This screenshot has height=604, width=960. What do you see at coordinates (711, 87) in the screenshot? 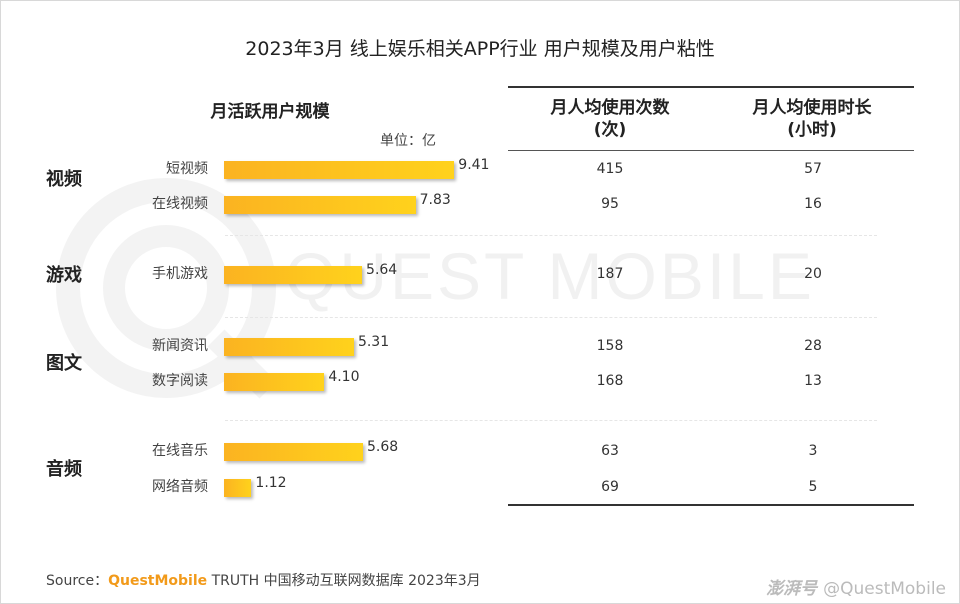
I see `table-top-rule` at bounding box center [711, 87].